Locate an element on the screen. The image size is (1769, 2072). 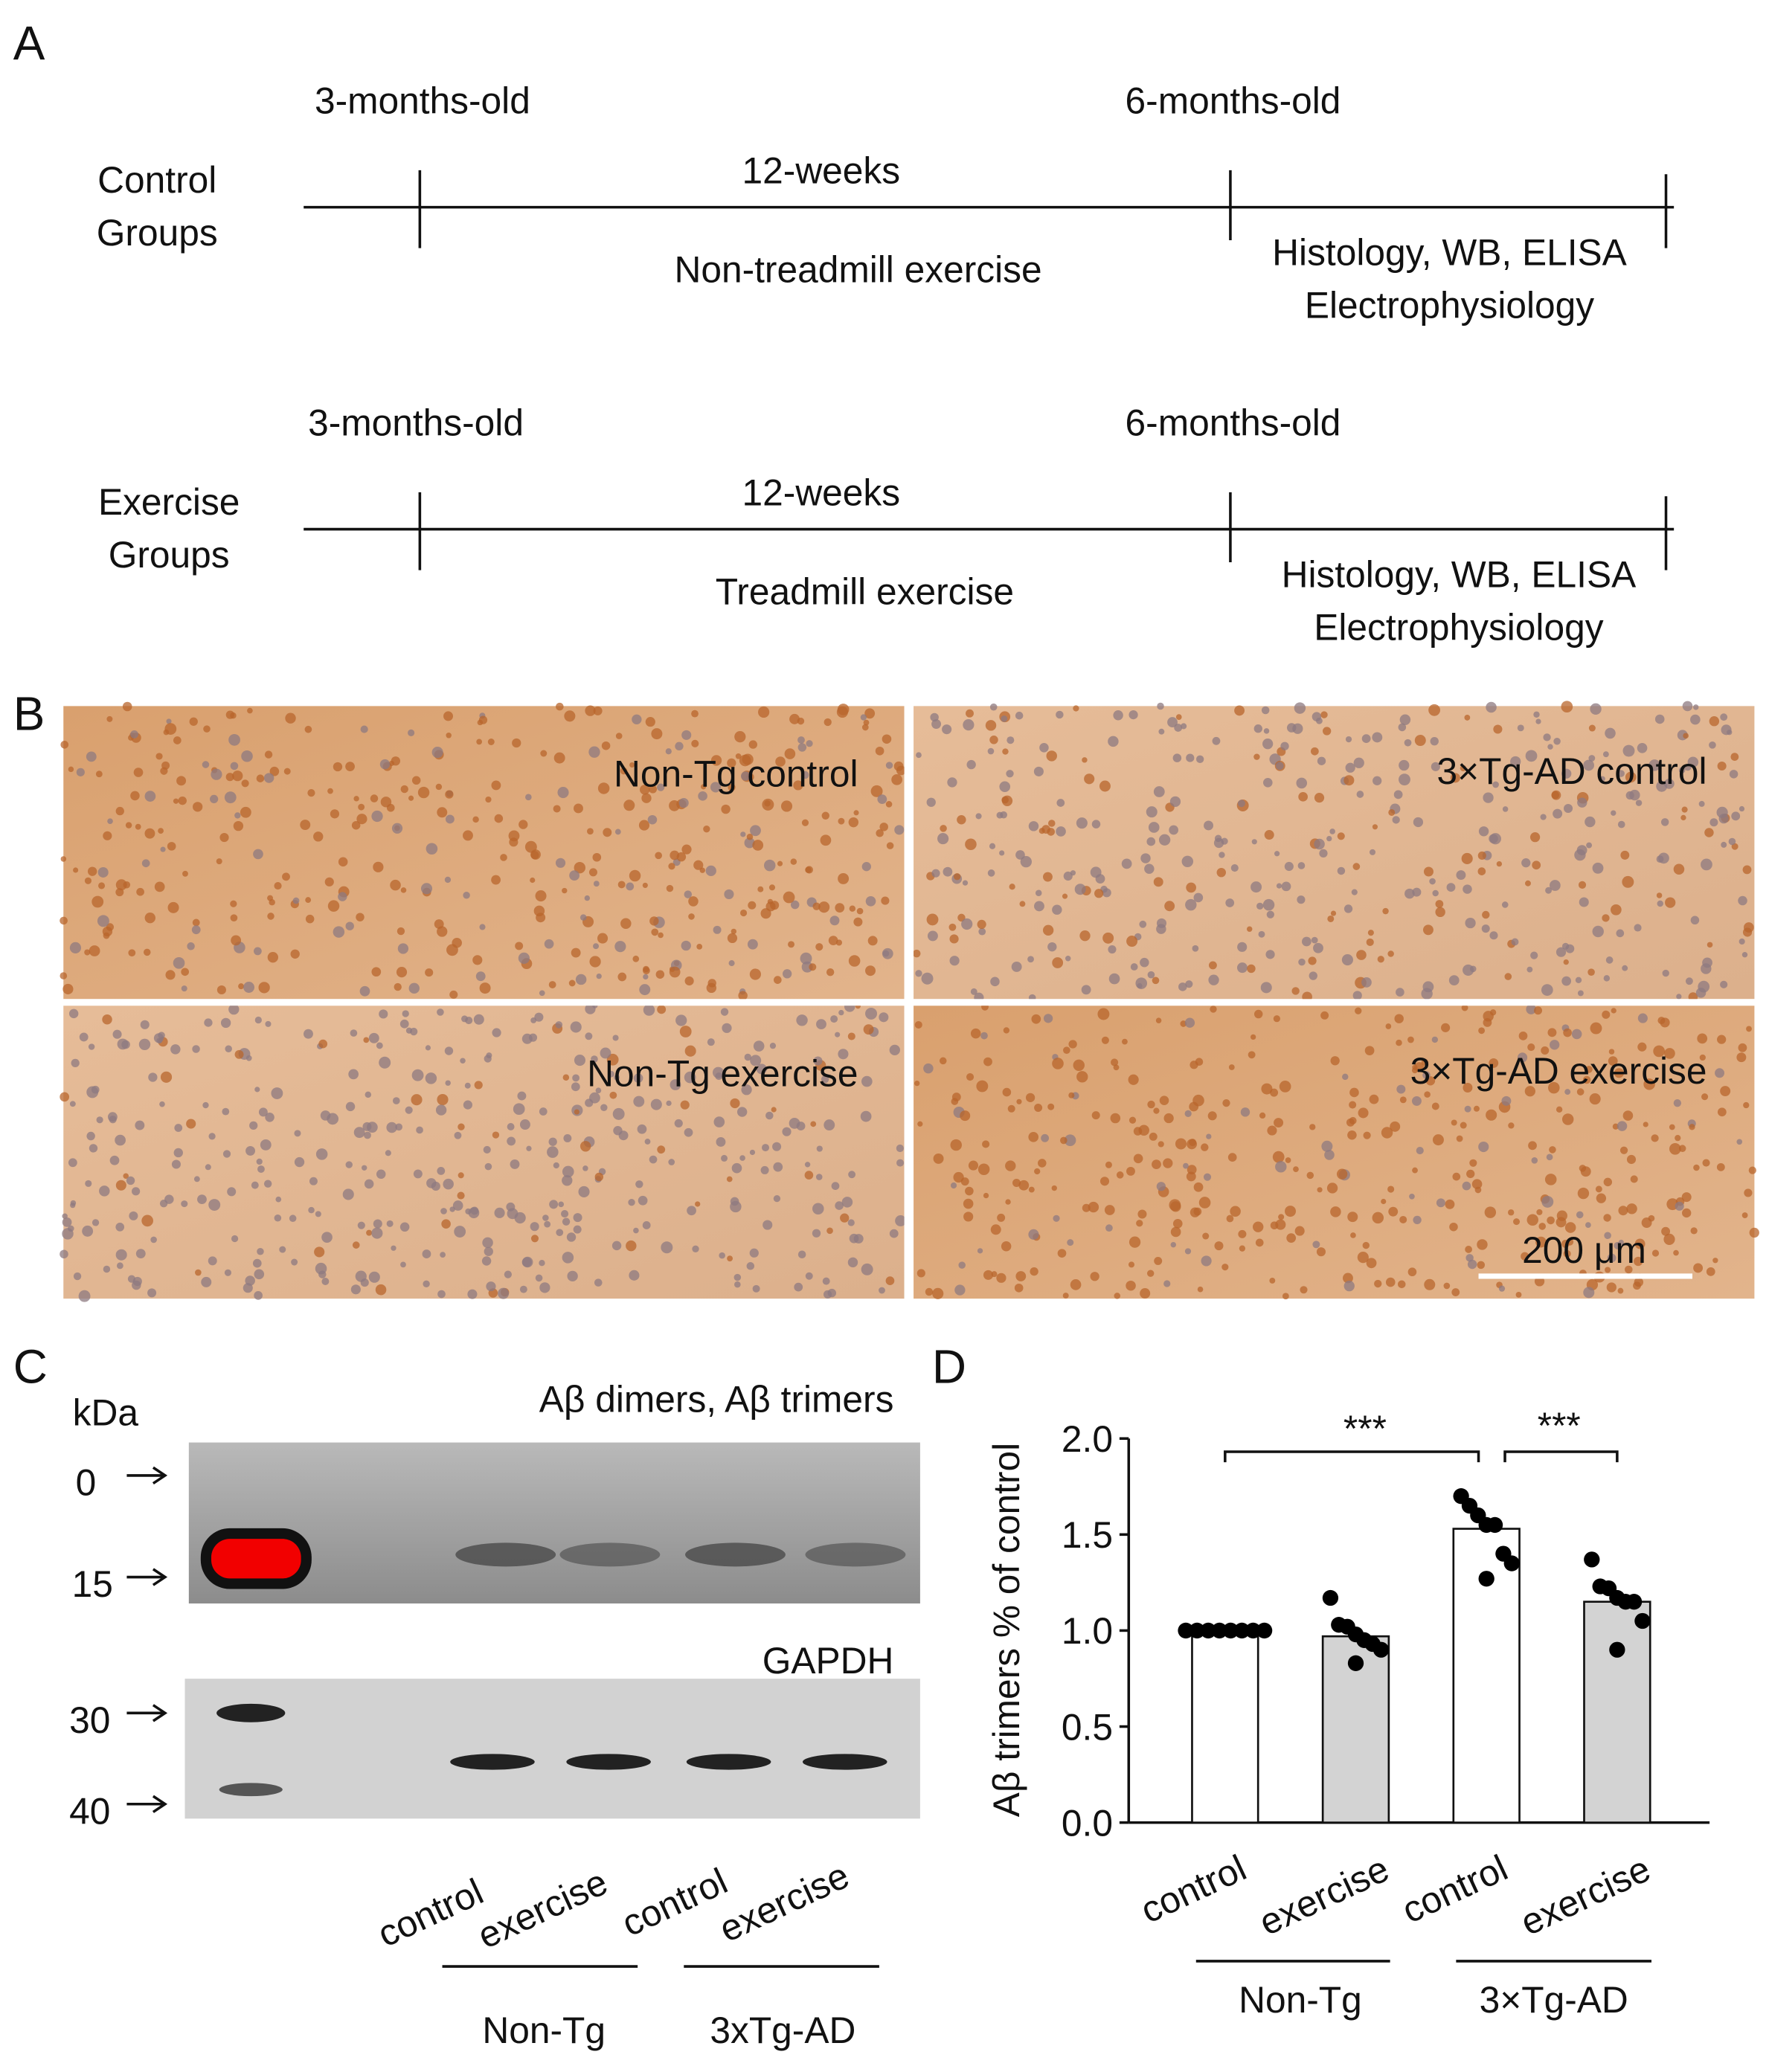
ladder-band is located at coordinates (251, 1712).